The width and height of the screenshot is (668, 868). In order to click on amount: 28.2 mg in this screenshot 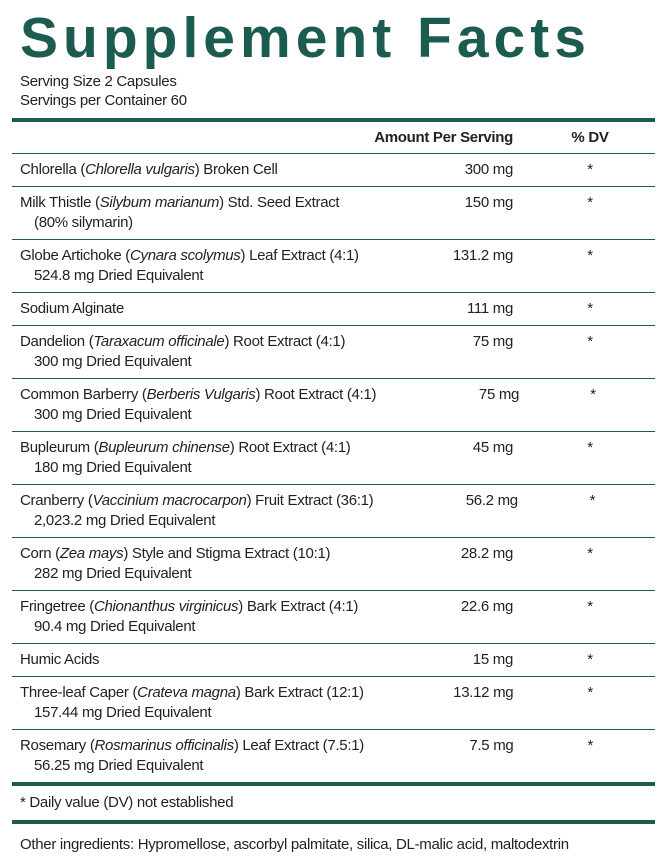, I will do `click(486, 553)`.